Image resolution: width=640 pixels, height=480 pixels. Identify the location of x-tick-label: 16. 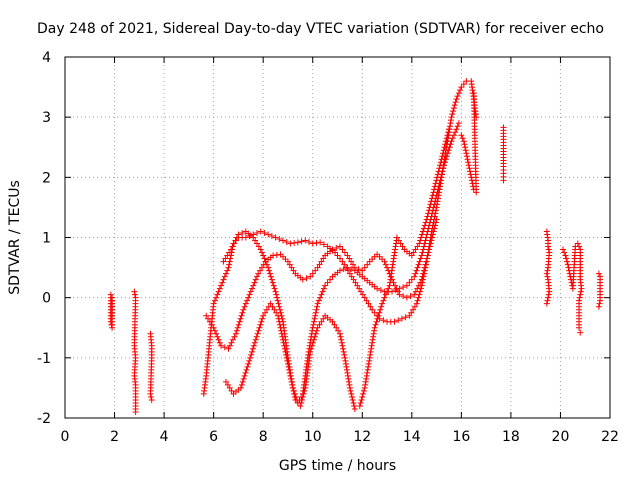
(461, 437).